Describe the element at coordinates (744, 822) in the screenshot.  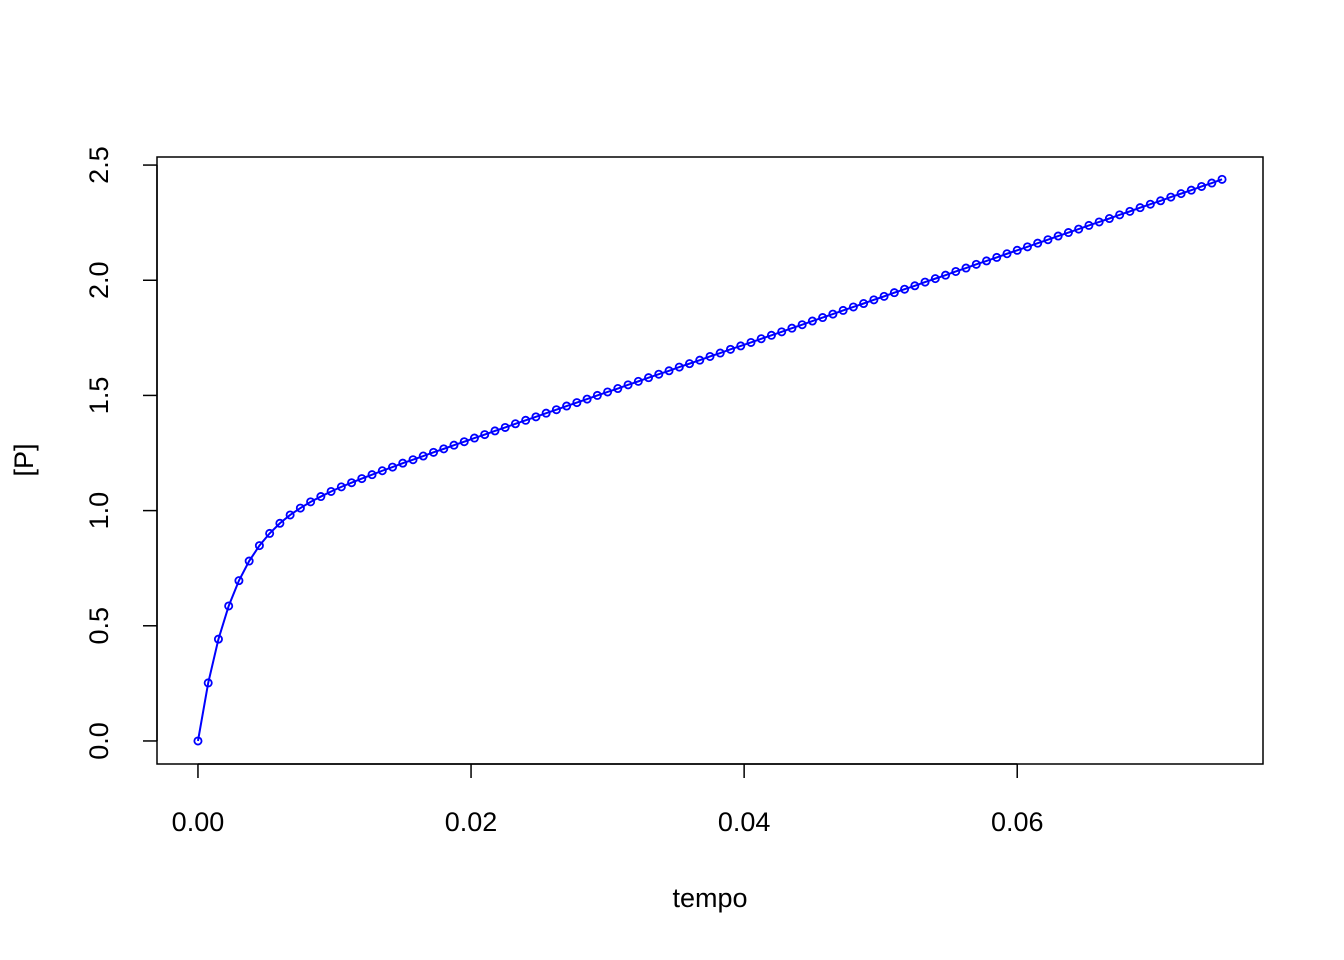
I see `x-tick-label: 0.04` at that location.